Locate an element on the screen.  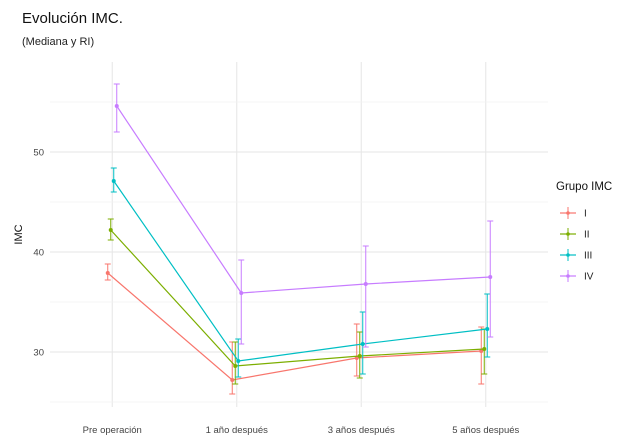
legend-label: IV is located at coordinates (589, 277).